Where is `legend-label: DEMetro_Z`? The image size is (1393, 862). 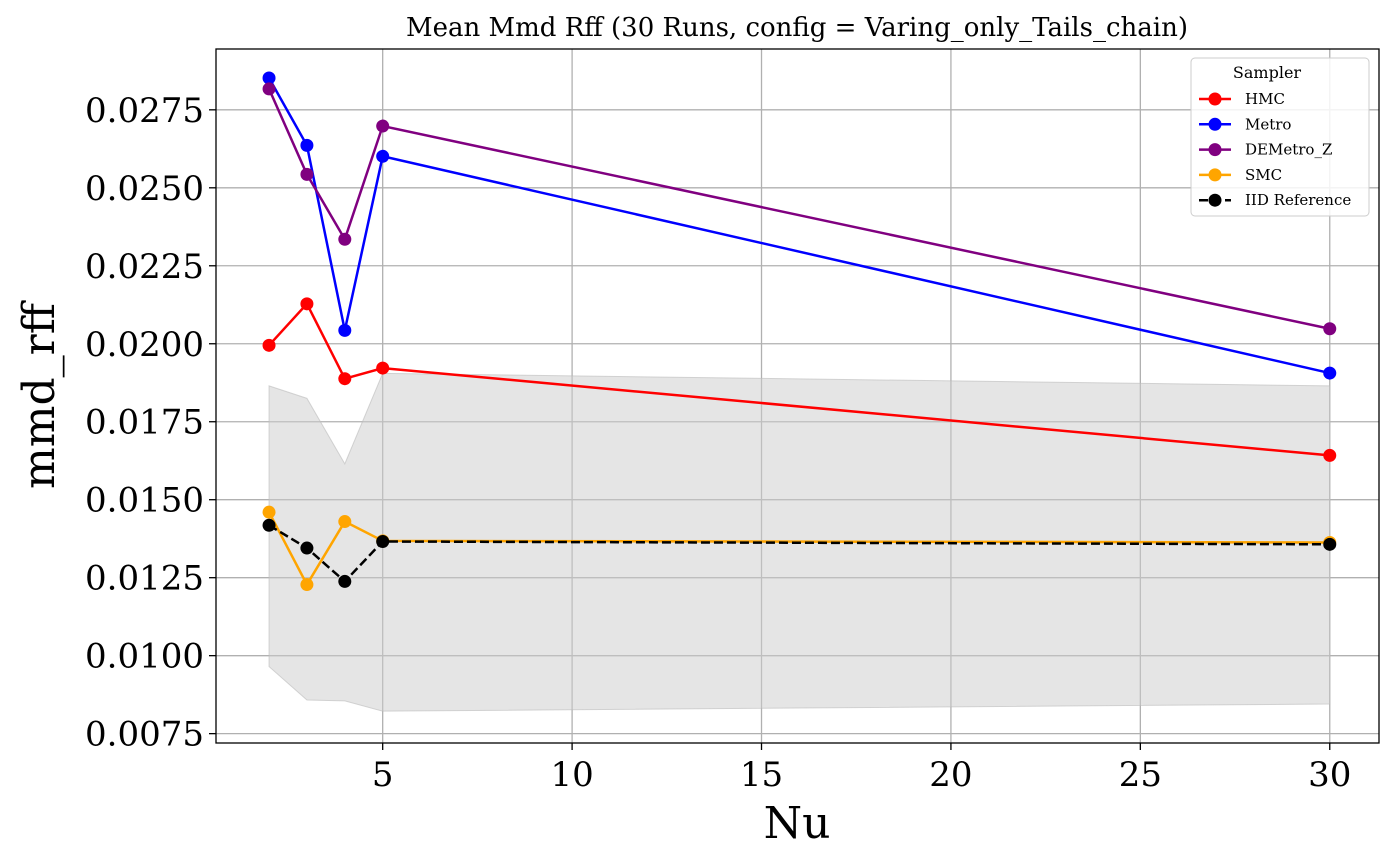 legend-label: DEMetro_Z is located at coordinates (1288, 150).